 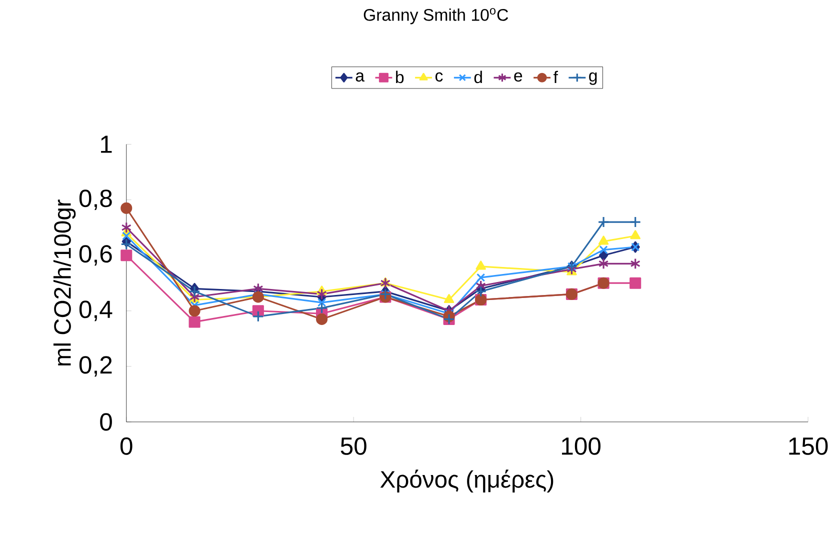 What do you see at coordinates (439, 77) in the screenshot?
I see `legend-label: c` at bounding box center [439, 77].